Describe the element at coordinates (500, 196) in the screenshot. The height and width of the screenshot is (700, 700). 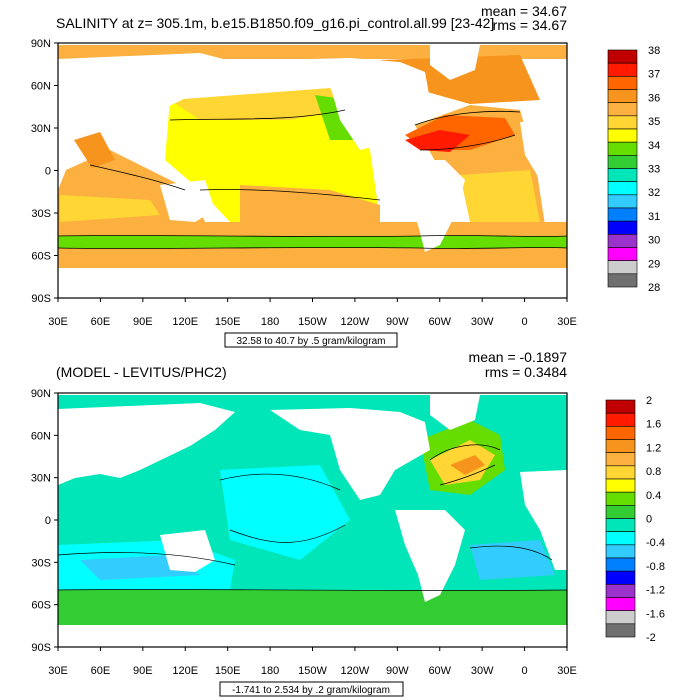
I see `panel1-south-atlantic` at that location.